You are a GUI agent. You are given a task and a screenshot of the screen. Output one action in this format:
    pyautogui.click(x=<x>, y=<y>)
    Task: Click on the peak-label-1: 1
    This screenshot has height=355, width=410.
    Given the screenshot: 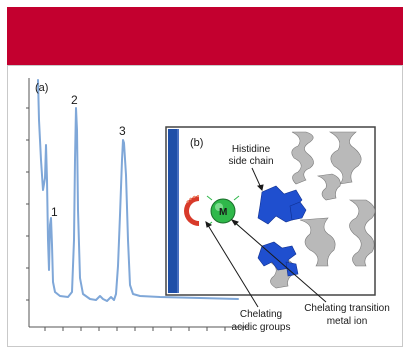 What is the action you would take?
    pyautogui.click(x=54, y=212)
    